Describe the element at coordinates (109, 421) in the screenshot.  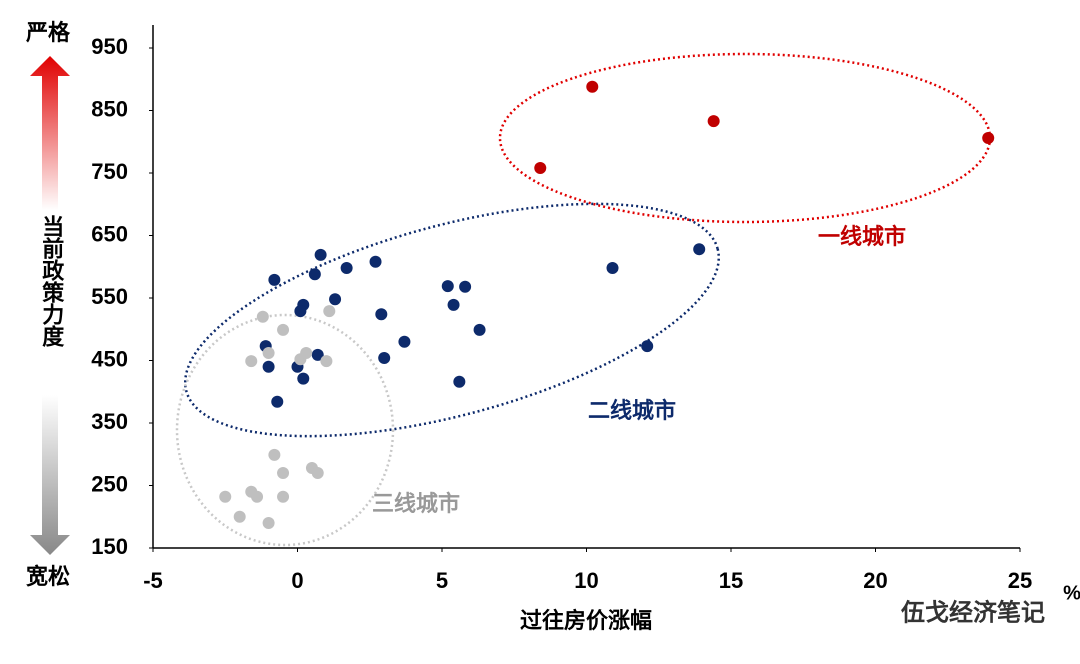
I see `y-tick-label: 350` at that location.